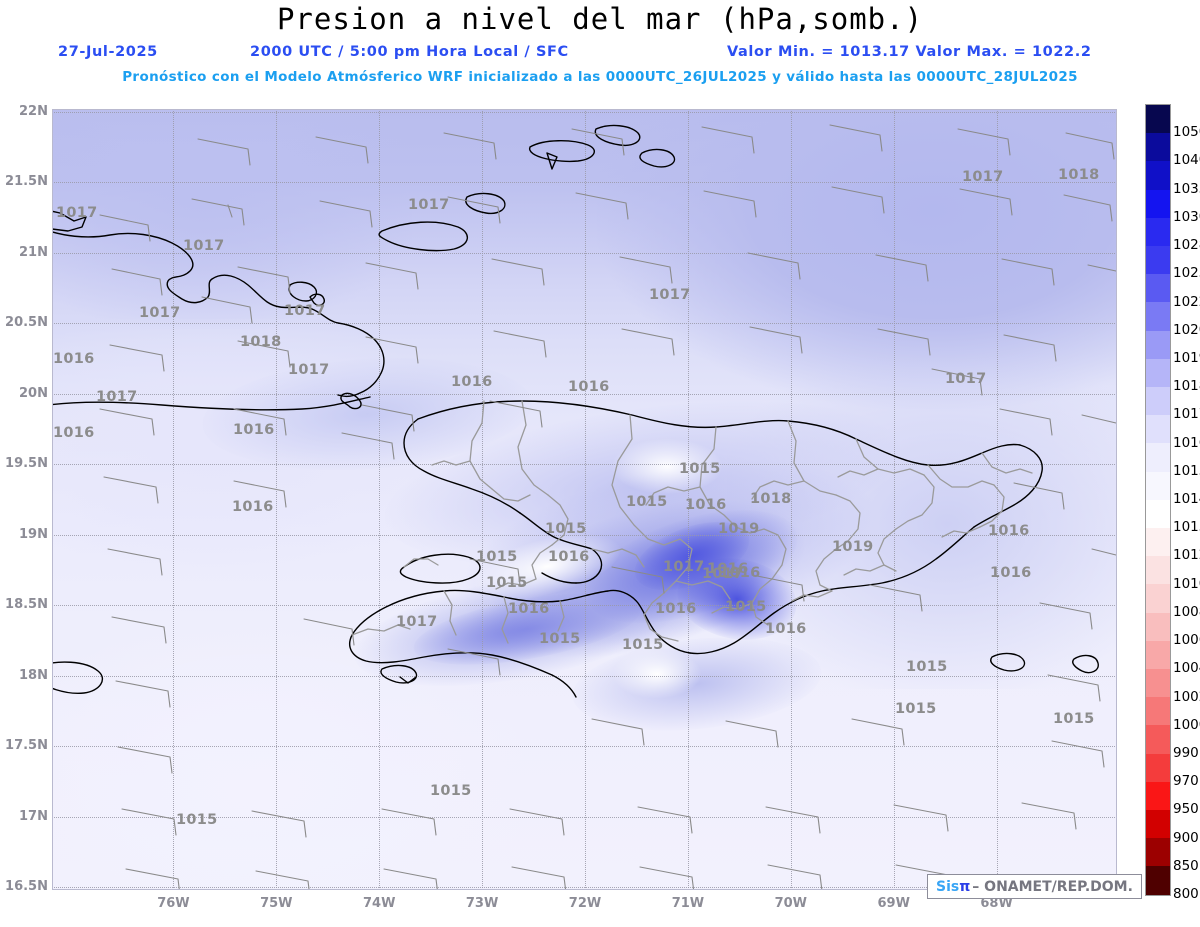 Image resolution: width=1200 pixels, height=927 pixels. What do you see at coordinates (948, 886) in the screenshot?
I see `logo-sis-text: Sis` at bounding box center [948, 886].